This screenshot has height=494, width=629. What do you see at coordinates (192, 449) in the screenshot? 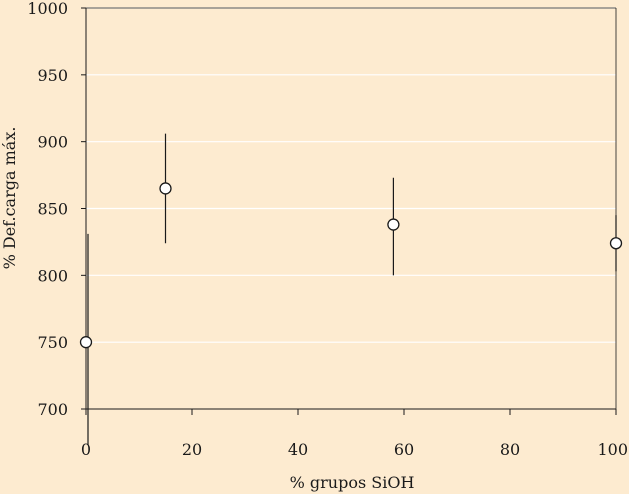
I see `x-tick-label-20: 20` at bounding box center [192, 449].